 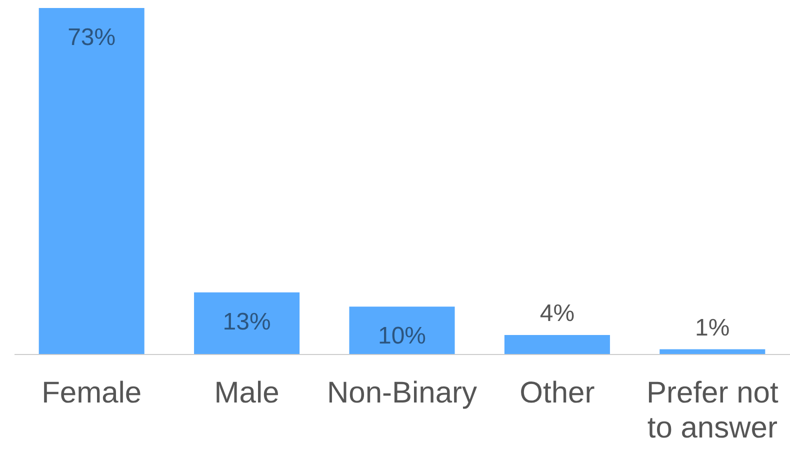 I want to click on data-label: 1%, so click(x=712, y=328).